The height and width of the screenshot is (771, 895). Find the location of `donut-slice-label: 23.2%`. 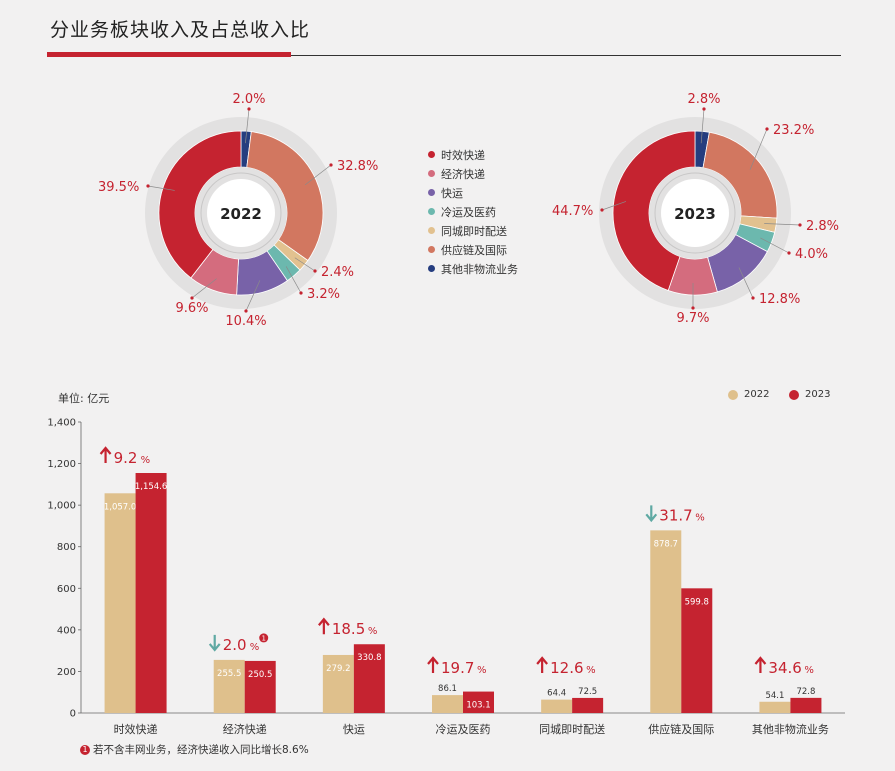

donut-slice-label: 23.2% is located at coordinates (793, 130).